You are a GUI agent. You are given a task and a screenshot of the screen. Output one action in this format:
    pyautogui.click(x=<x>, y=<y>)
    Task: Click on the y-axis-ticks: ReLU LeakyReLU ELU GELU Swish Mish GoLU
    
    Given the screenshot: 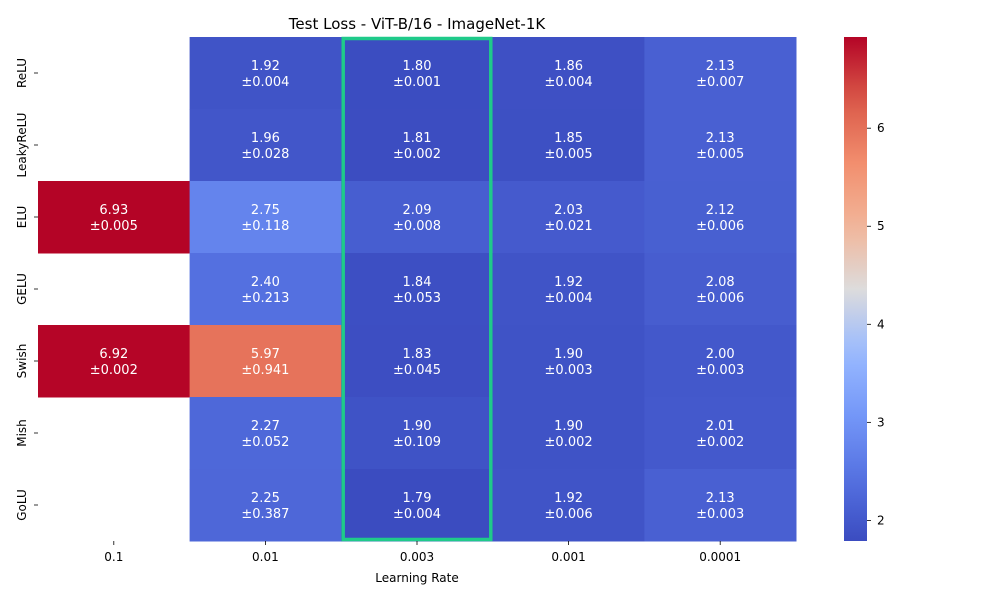 What is the action you would take?
    pyautogui.click(x=26, y=289)
    